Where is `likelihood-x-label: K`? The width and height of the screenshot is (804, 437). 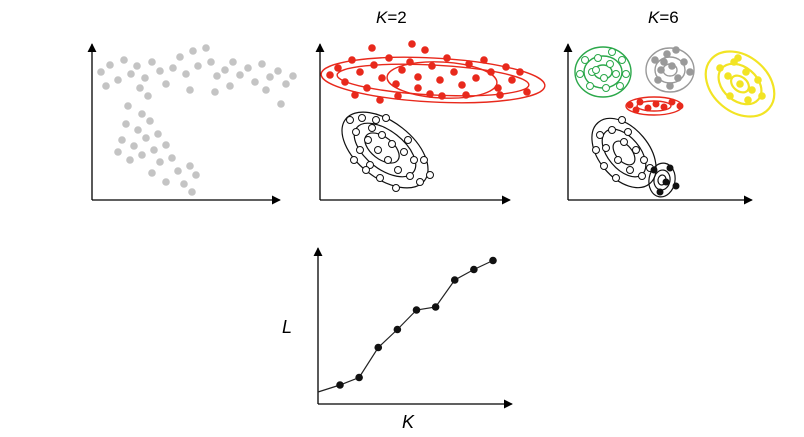
likelihood-x-label: K is located at coordinates (408, 422).